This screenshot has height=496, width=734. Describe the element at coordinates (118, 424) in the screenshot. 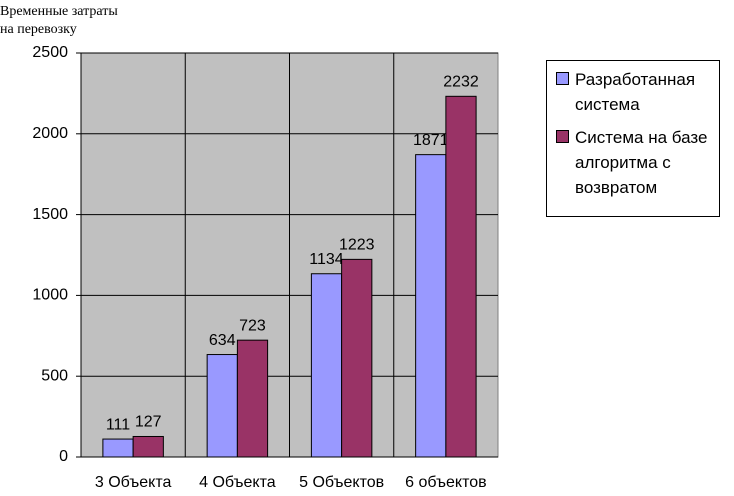

I see `data-label: 111` at that location.